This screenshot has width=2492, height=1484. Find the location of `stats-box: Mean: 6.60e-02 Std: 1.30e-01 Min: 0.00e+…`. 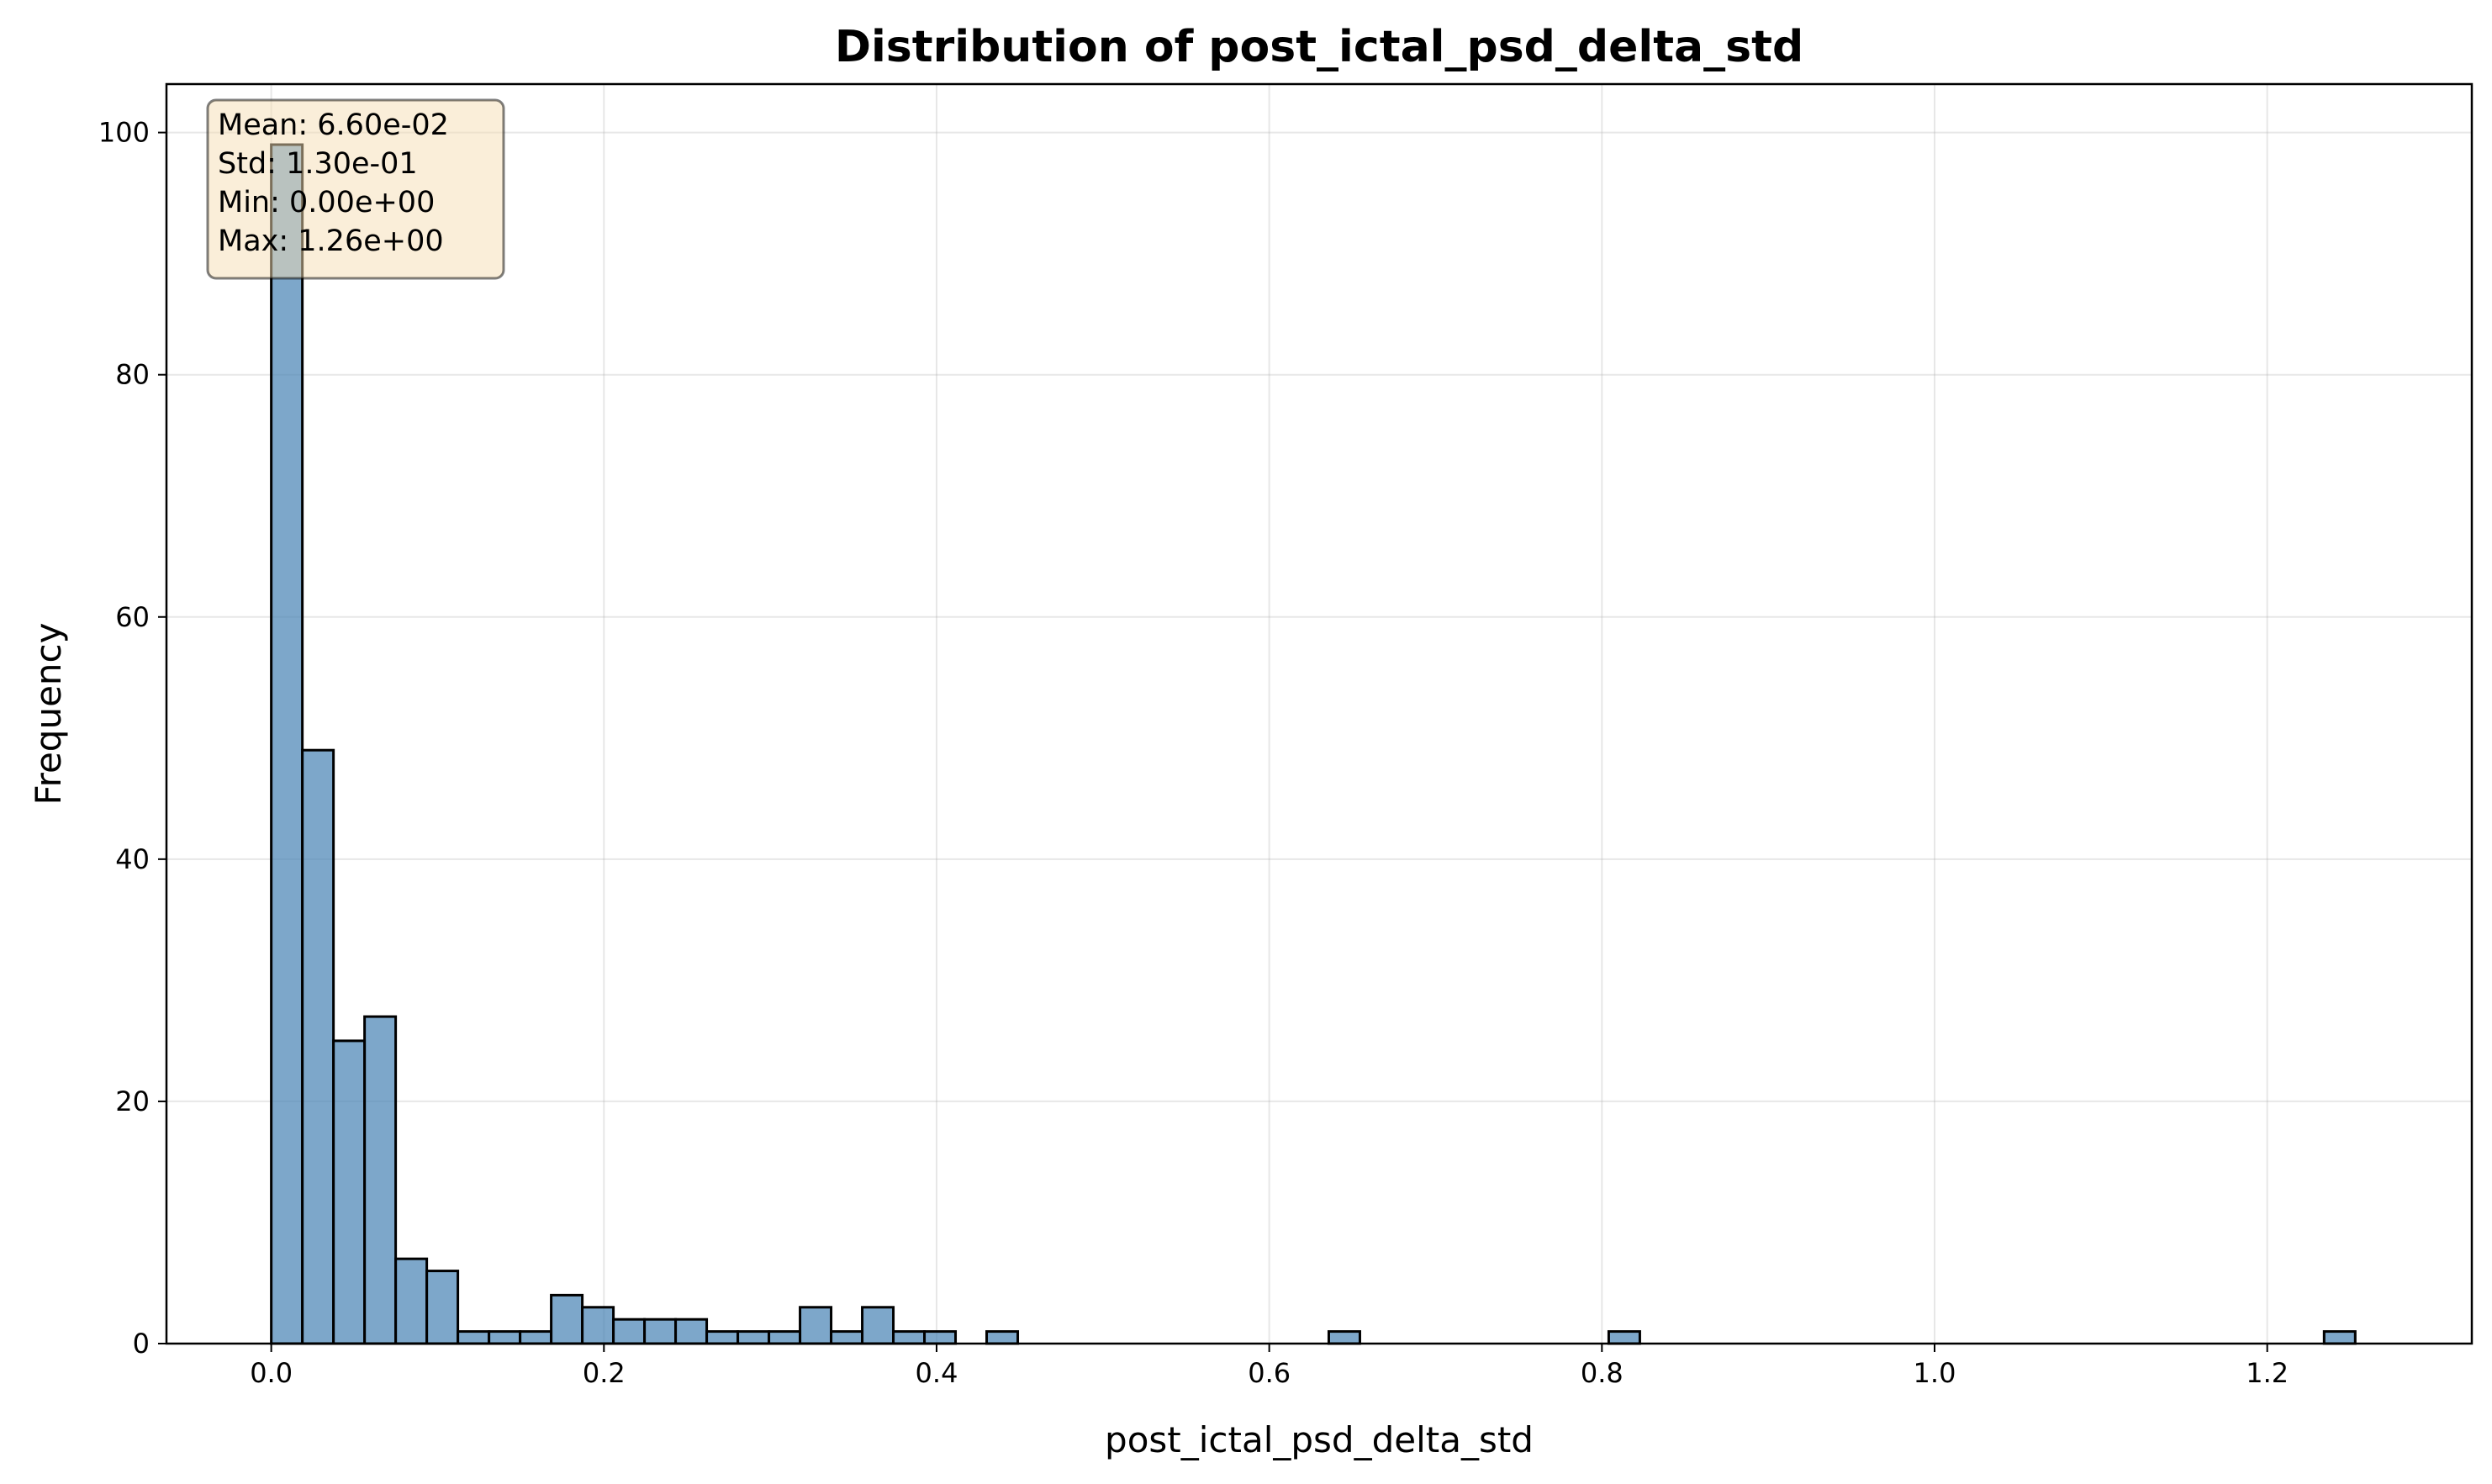

stats-box: Mean: 6.60e-02 Std: 1.30e-01 Min: 0.00e+… is located at coordinates (355, 189).